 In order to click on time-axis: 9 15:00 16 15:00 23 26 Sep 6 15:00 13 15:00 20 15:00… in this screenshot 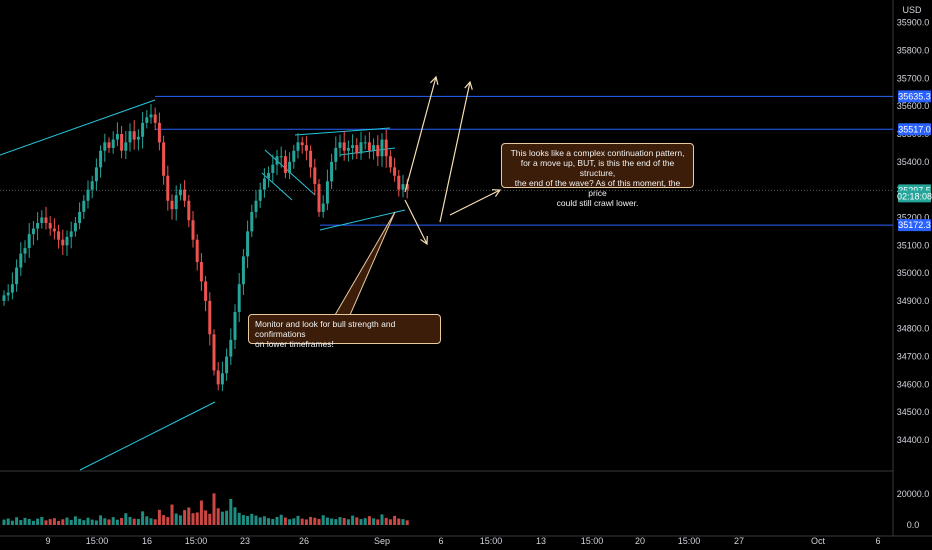, I will do `click(462, 541)`.